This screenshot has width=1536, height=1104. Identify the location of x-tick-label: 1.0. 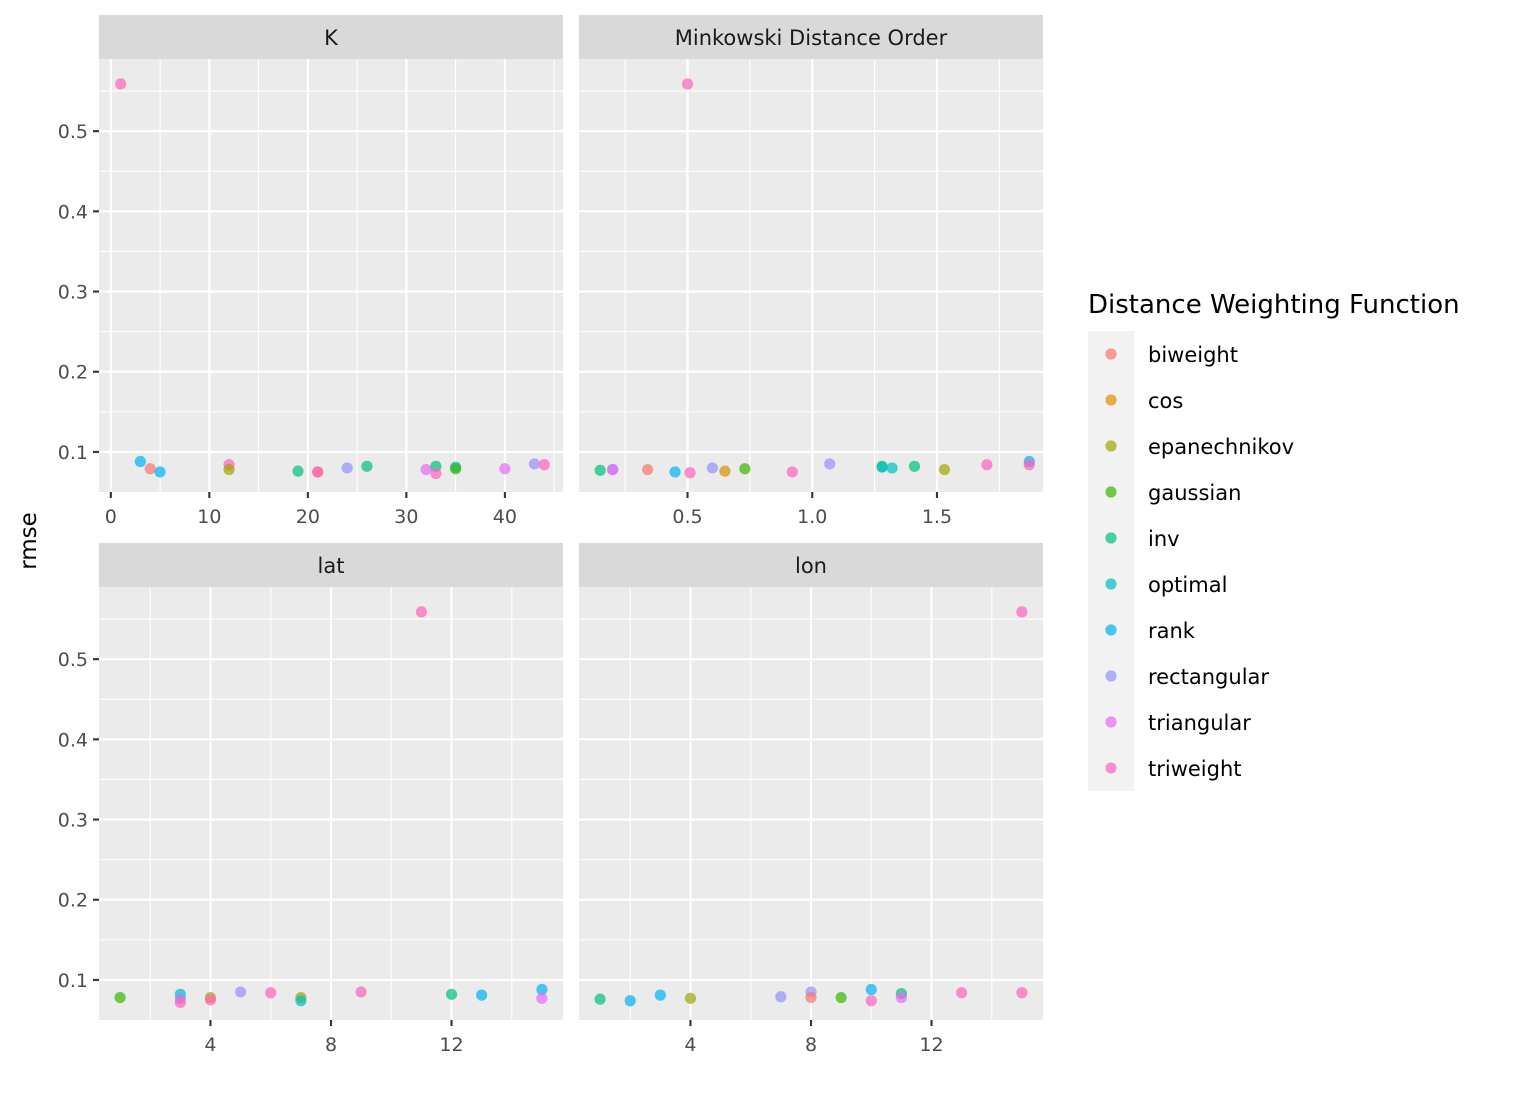
(812, 517).